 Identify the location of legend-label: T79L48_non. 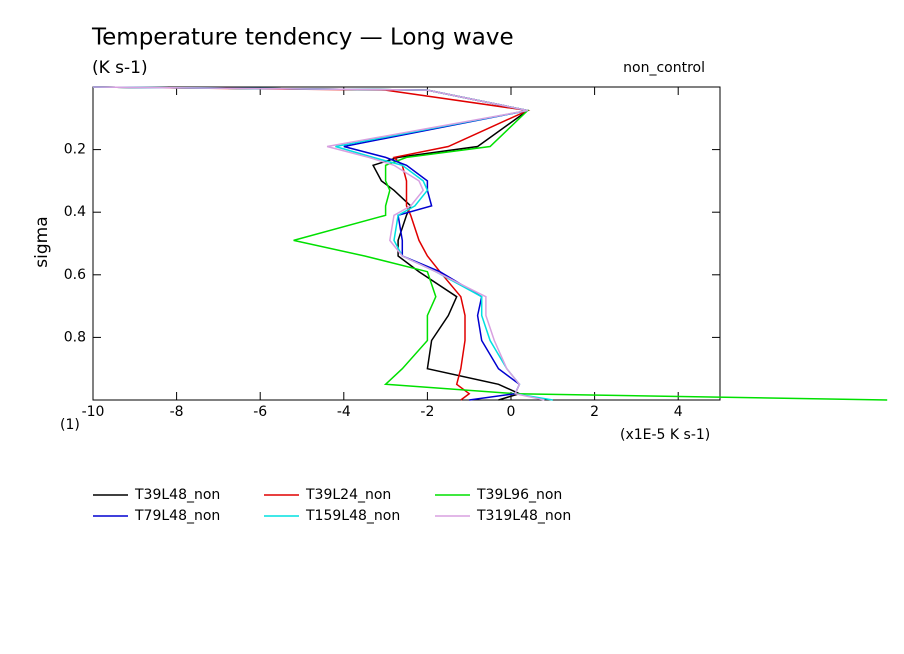
(177, 516).